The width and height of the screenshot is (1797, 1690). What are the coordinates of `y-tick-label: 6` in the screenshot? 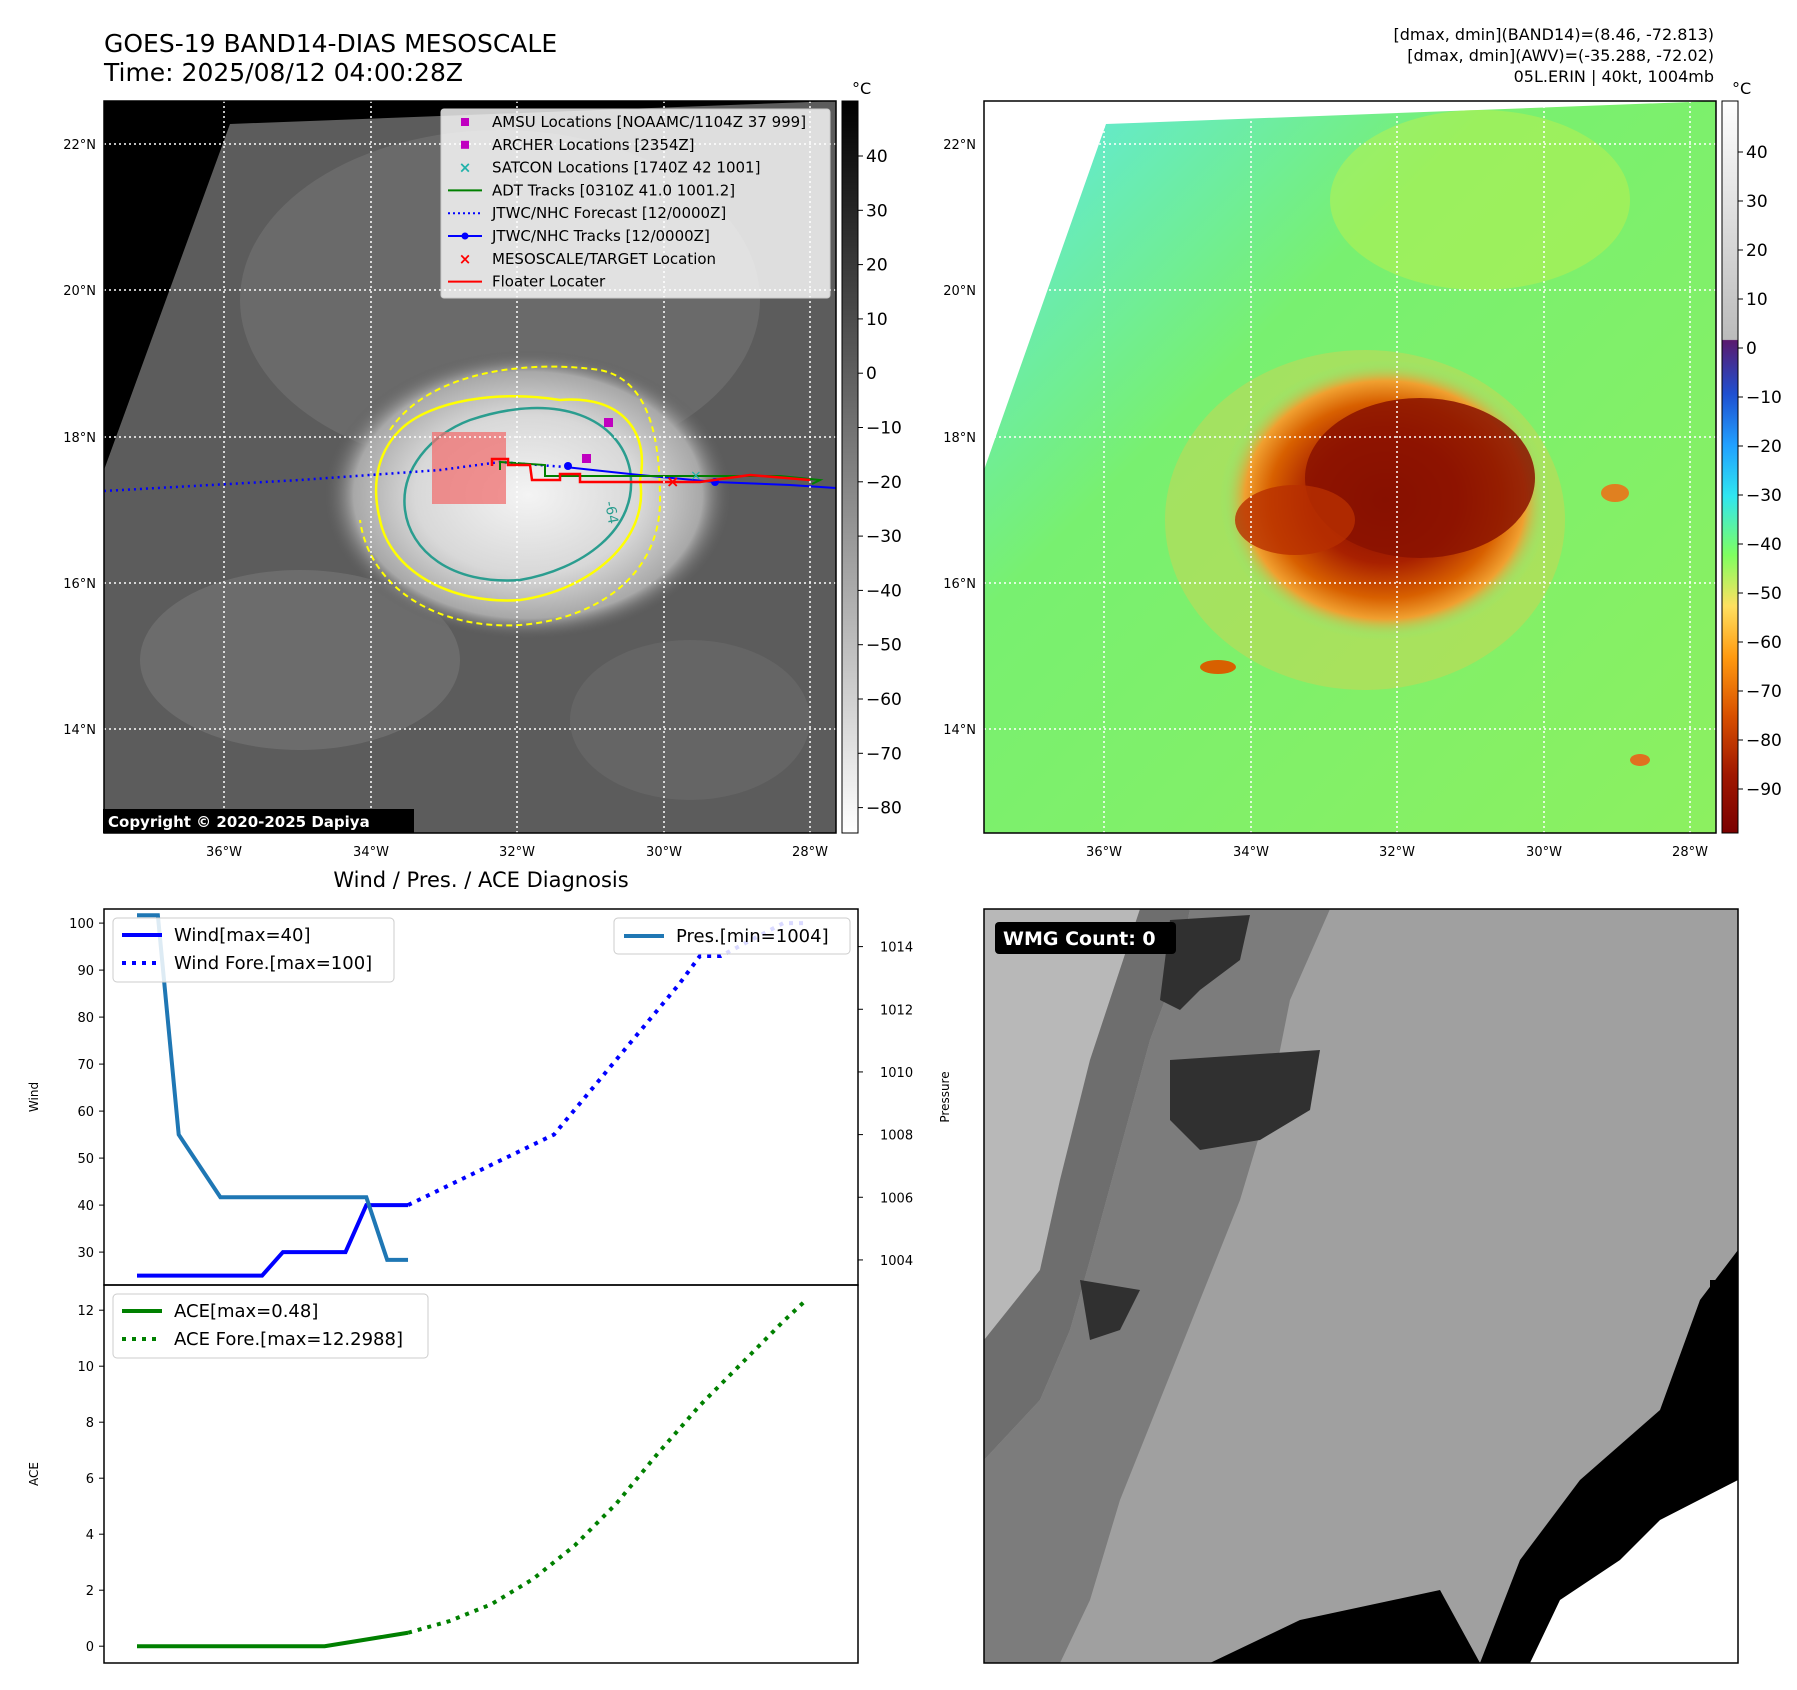 It's located at (90, 1479).